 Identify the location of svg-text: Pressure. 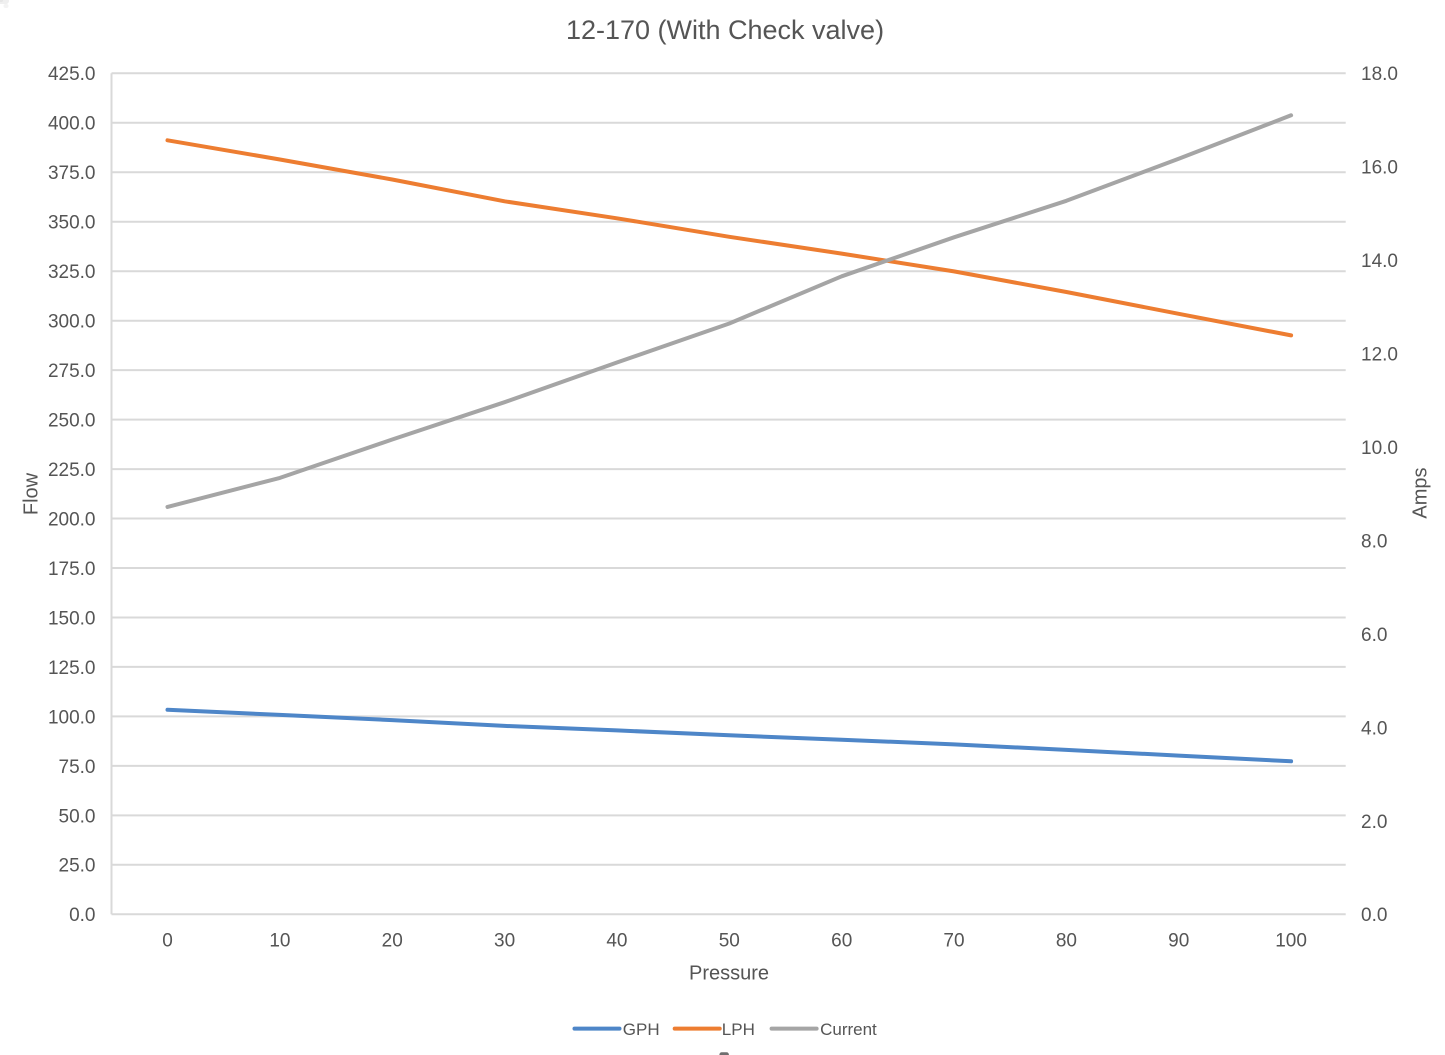
(729, 973).